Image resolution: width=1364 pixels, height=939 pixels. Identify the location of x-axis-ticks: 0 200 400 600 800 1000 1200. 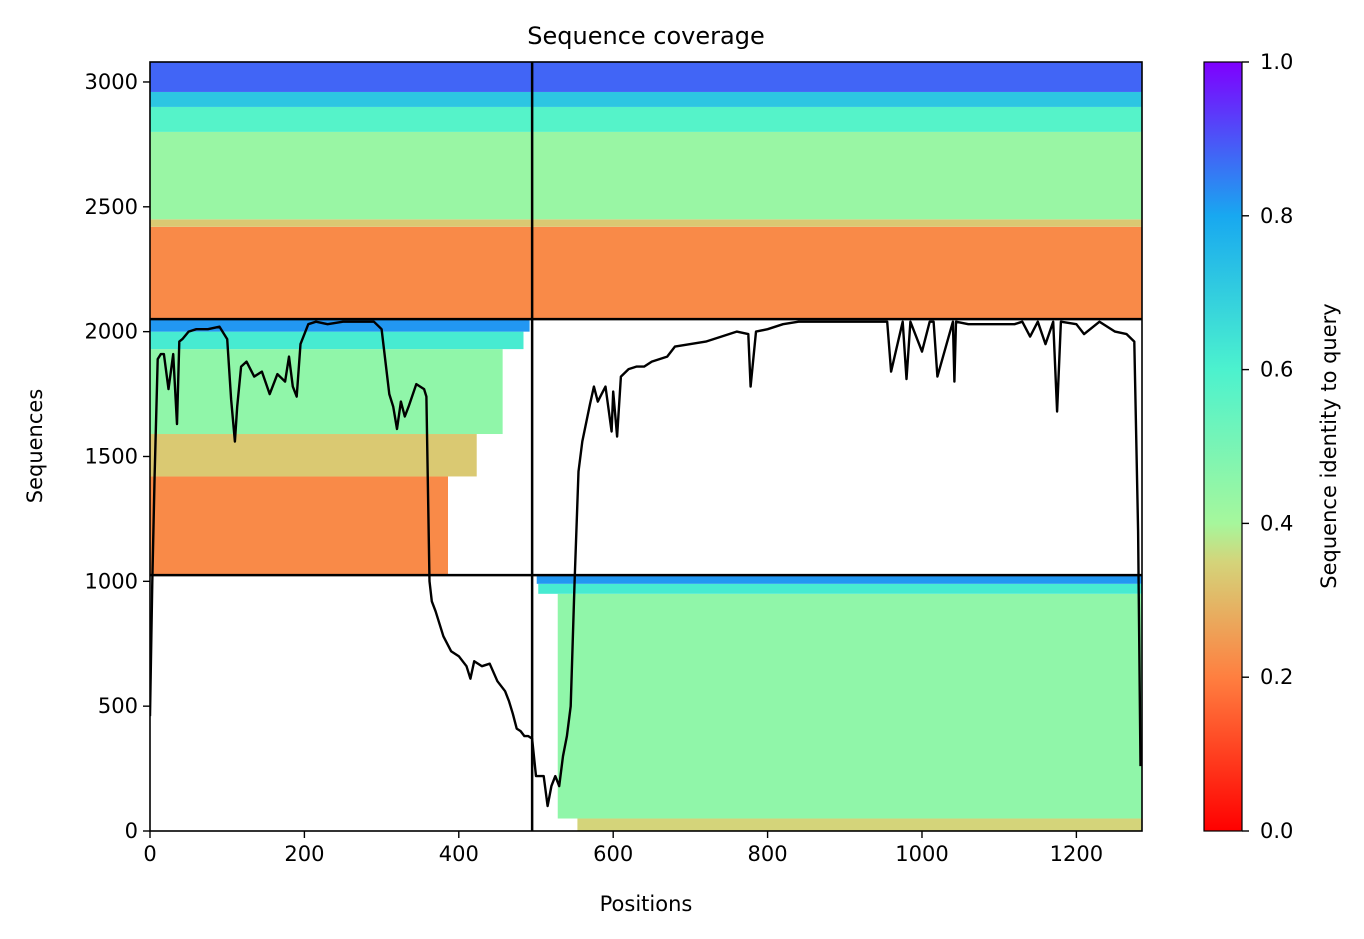
(623, 848).